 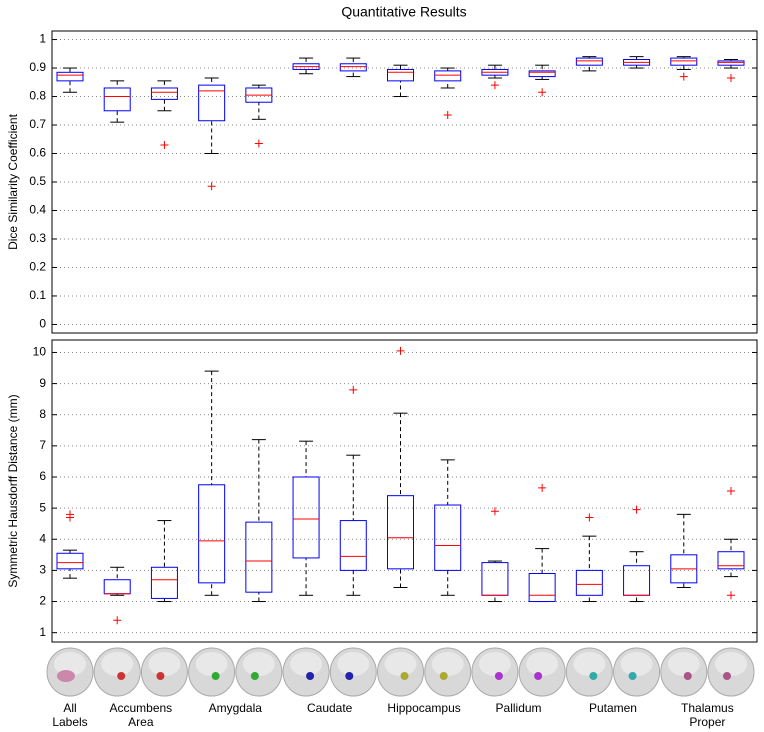 What do you see at coordinates (403, 12) in the screenshot?
I see `chart-title: Quantitative Results` at bounding box center [403, 12].